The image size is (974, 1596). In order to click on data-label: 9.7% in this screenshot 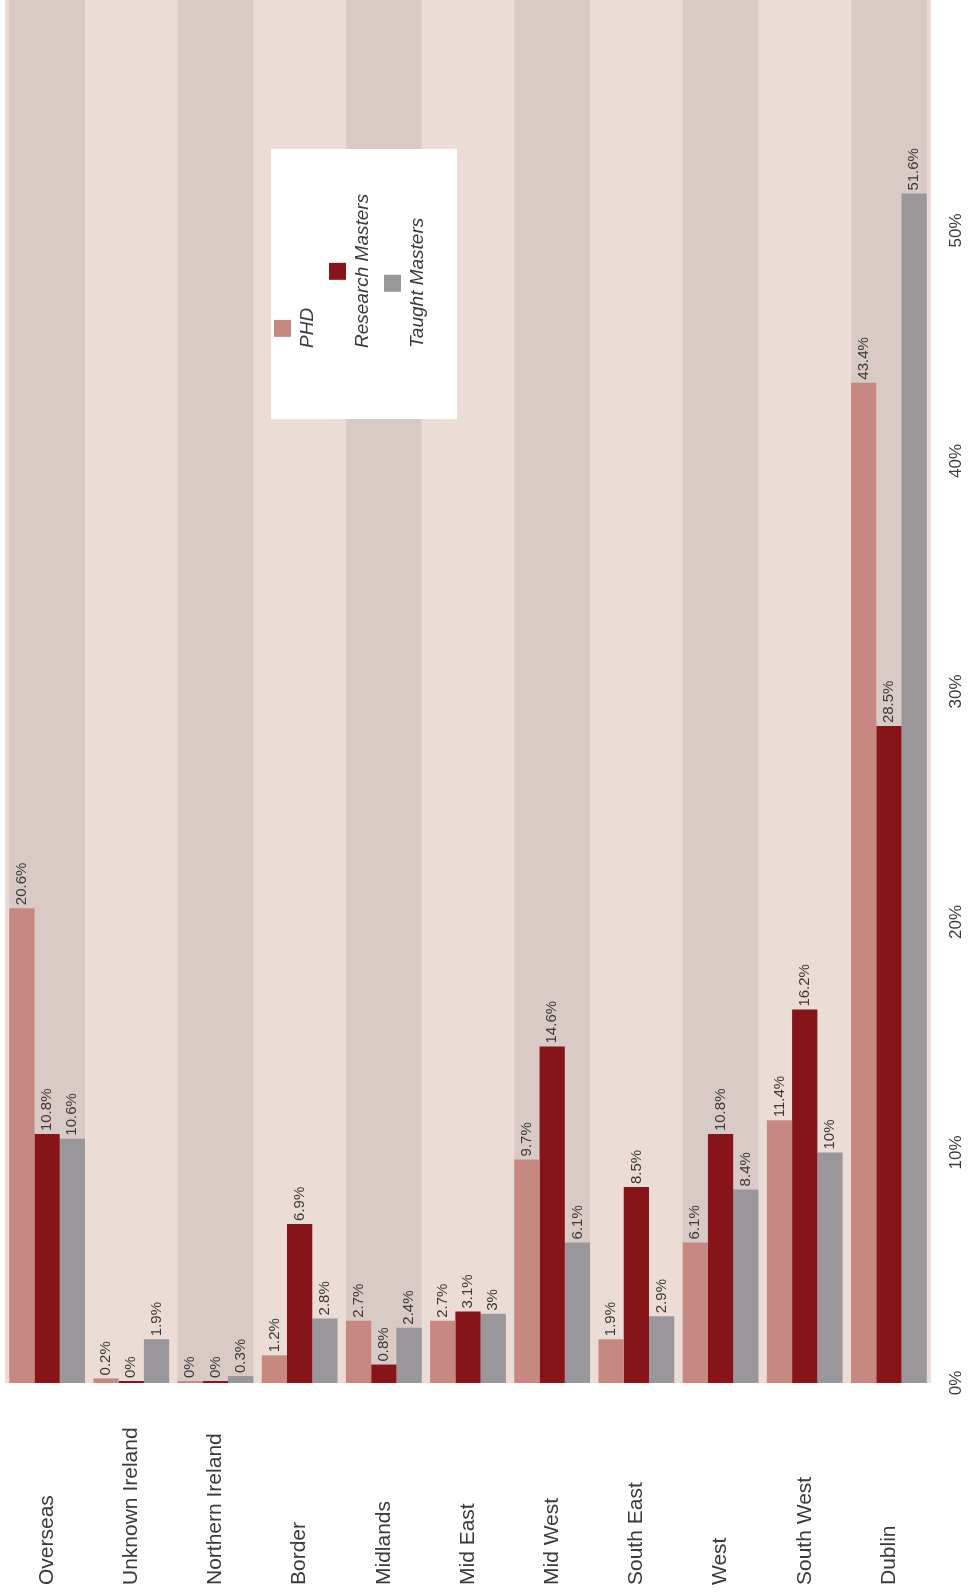, I will do `click(526, 1139)`.